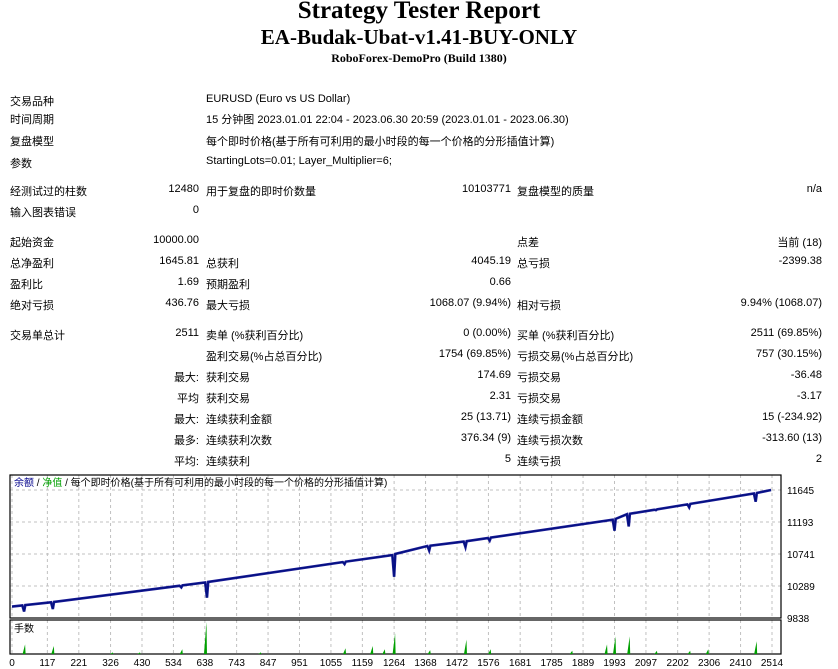 The image size is (838, 669). What do you see at coordinates (814, 189) in the screenshot?
I see `stat-value: n/a` at bounding box center [814, 189].